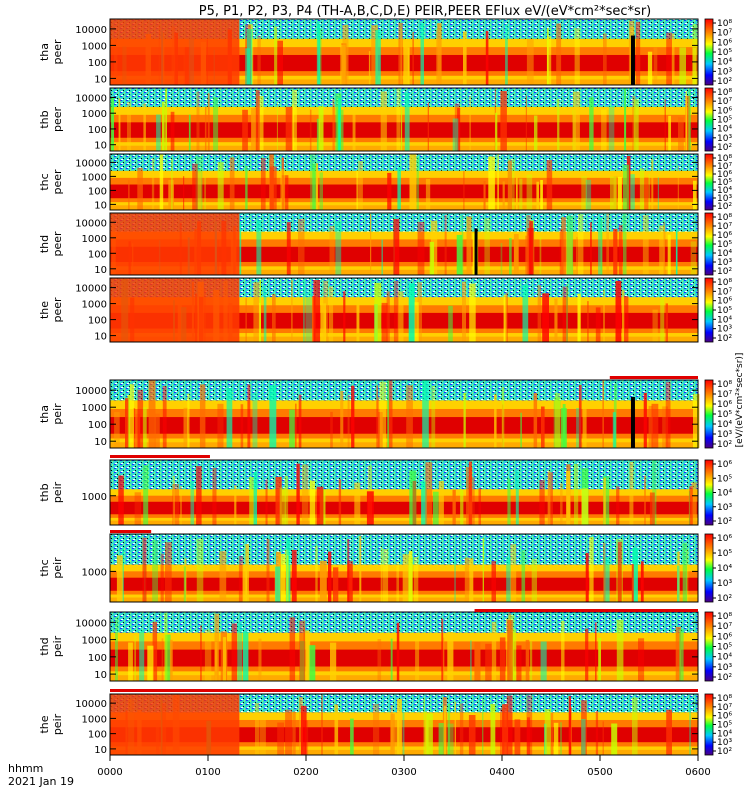  I want to click on panel-thc-peir: 1000 thc peir 10⁶ 10⁵ 10⁴ 10³ 10², so click(385, 568).